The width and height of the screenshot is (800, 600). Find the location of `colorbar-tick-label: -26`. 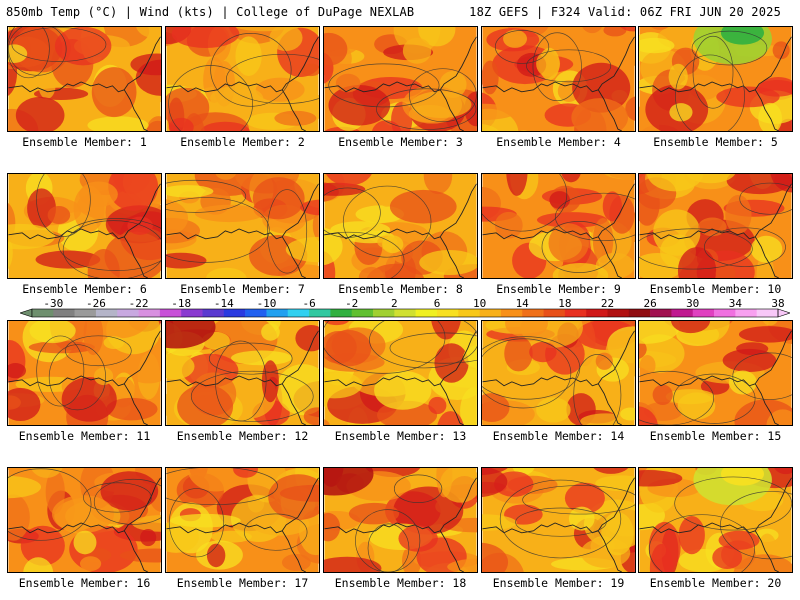

colorbar-tick-label: -26 is located at coordinates (96, 304).